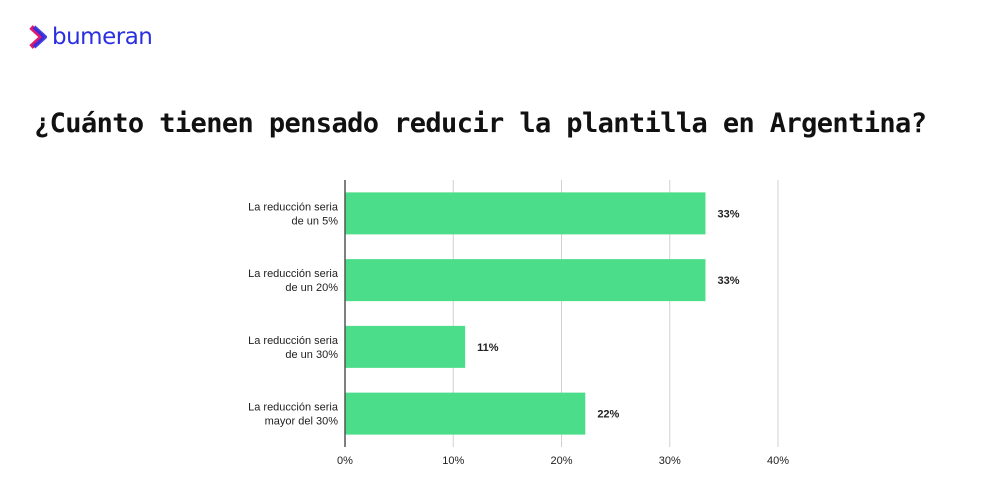  What do you see at coordinates (345, 461) in the screenshot?
I see `x-tick-label: 0%` at bounding box center [345, 461].